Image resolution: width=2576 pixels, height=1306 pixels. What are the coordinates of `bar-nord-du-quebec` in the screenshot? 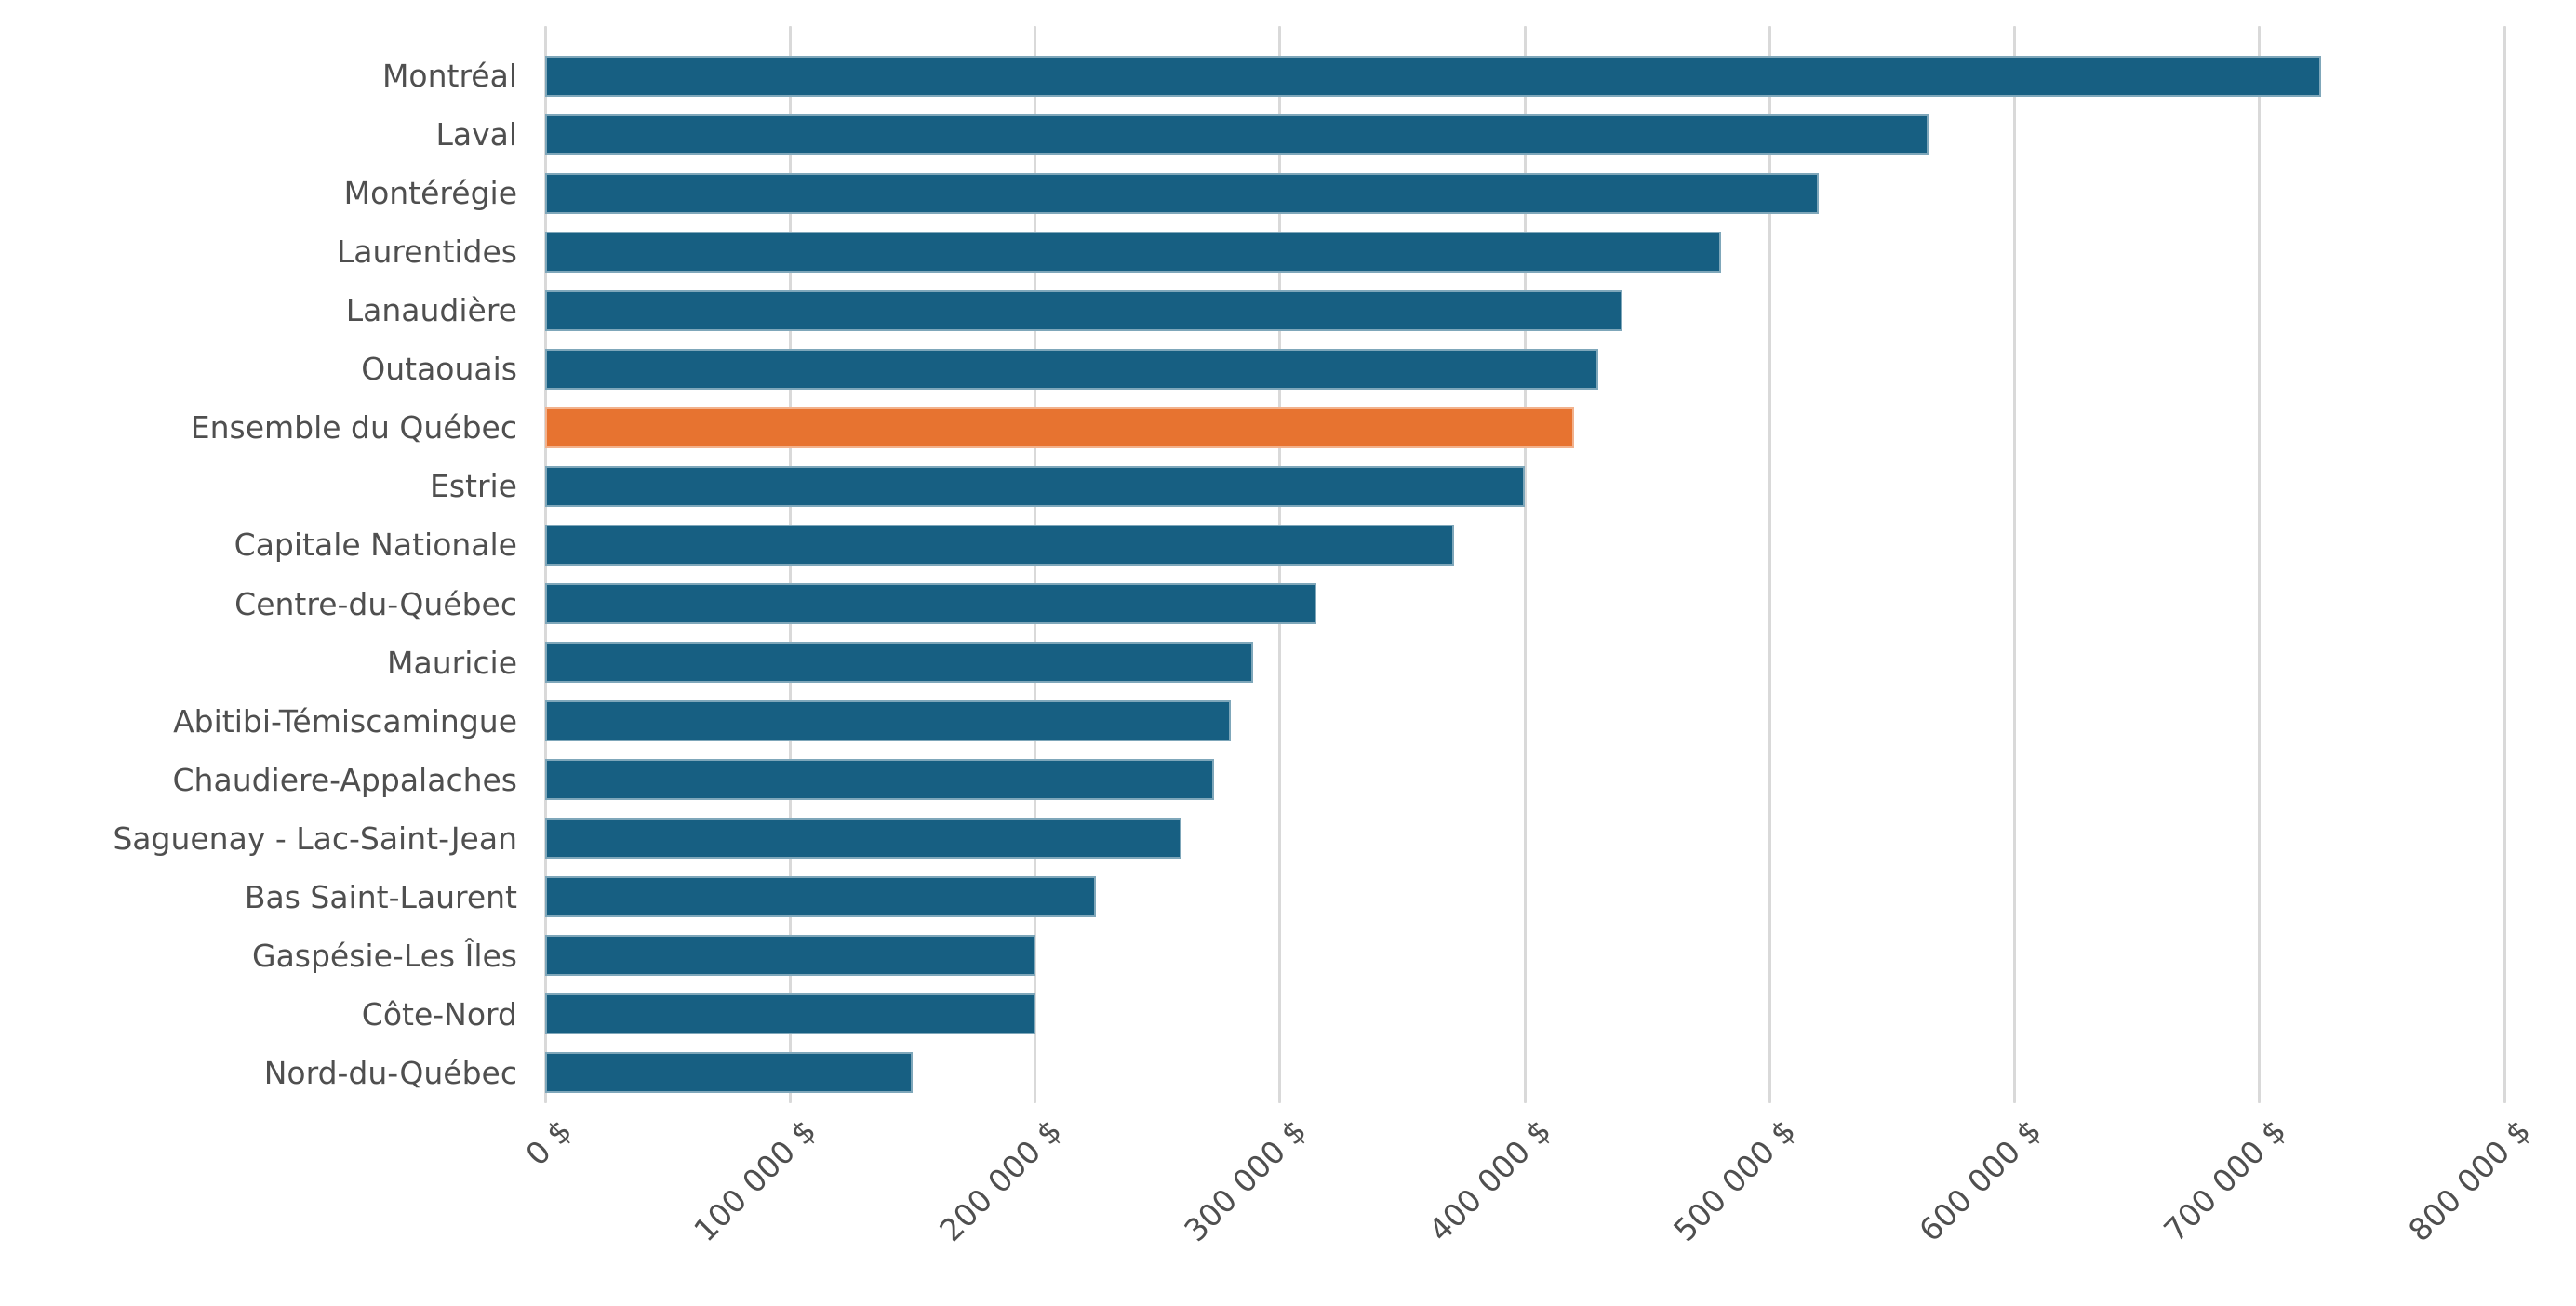 It's located at (729, 1073).